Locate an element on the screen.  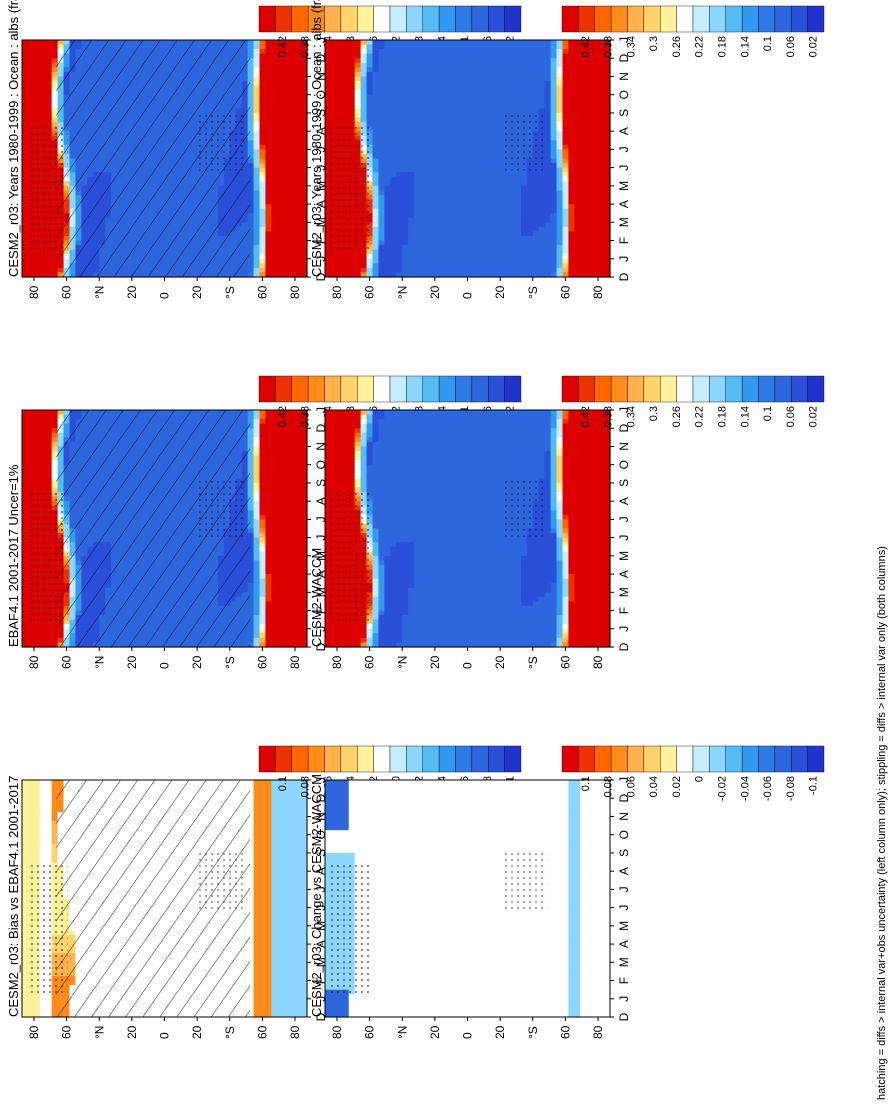
month-tick-label: A is located at coordinates (321, 204).